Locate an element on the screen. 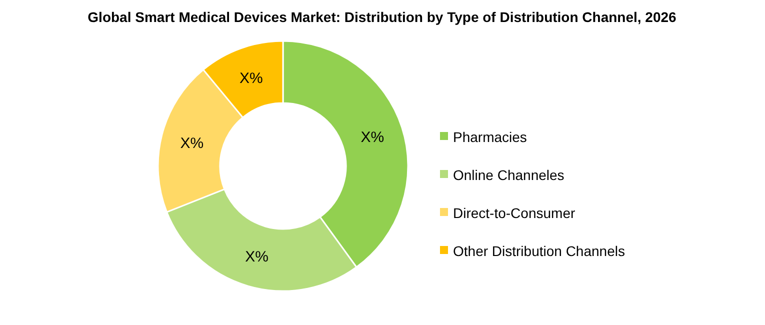 The width and height of the screenshot is (765, 325). legend-label: Pharmacies is located at coordinates (490, 136).